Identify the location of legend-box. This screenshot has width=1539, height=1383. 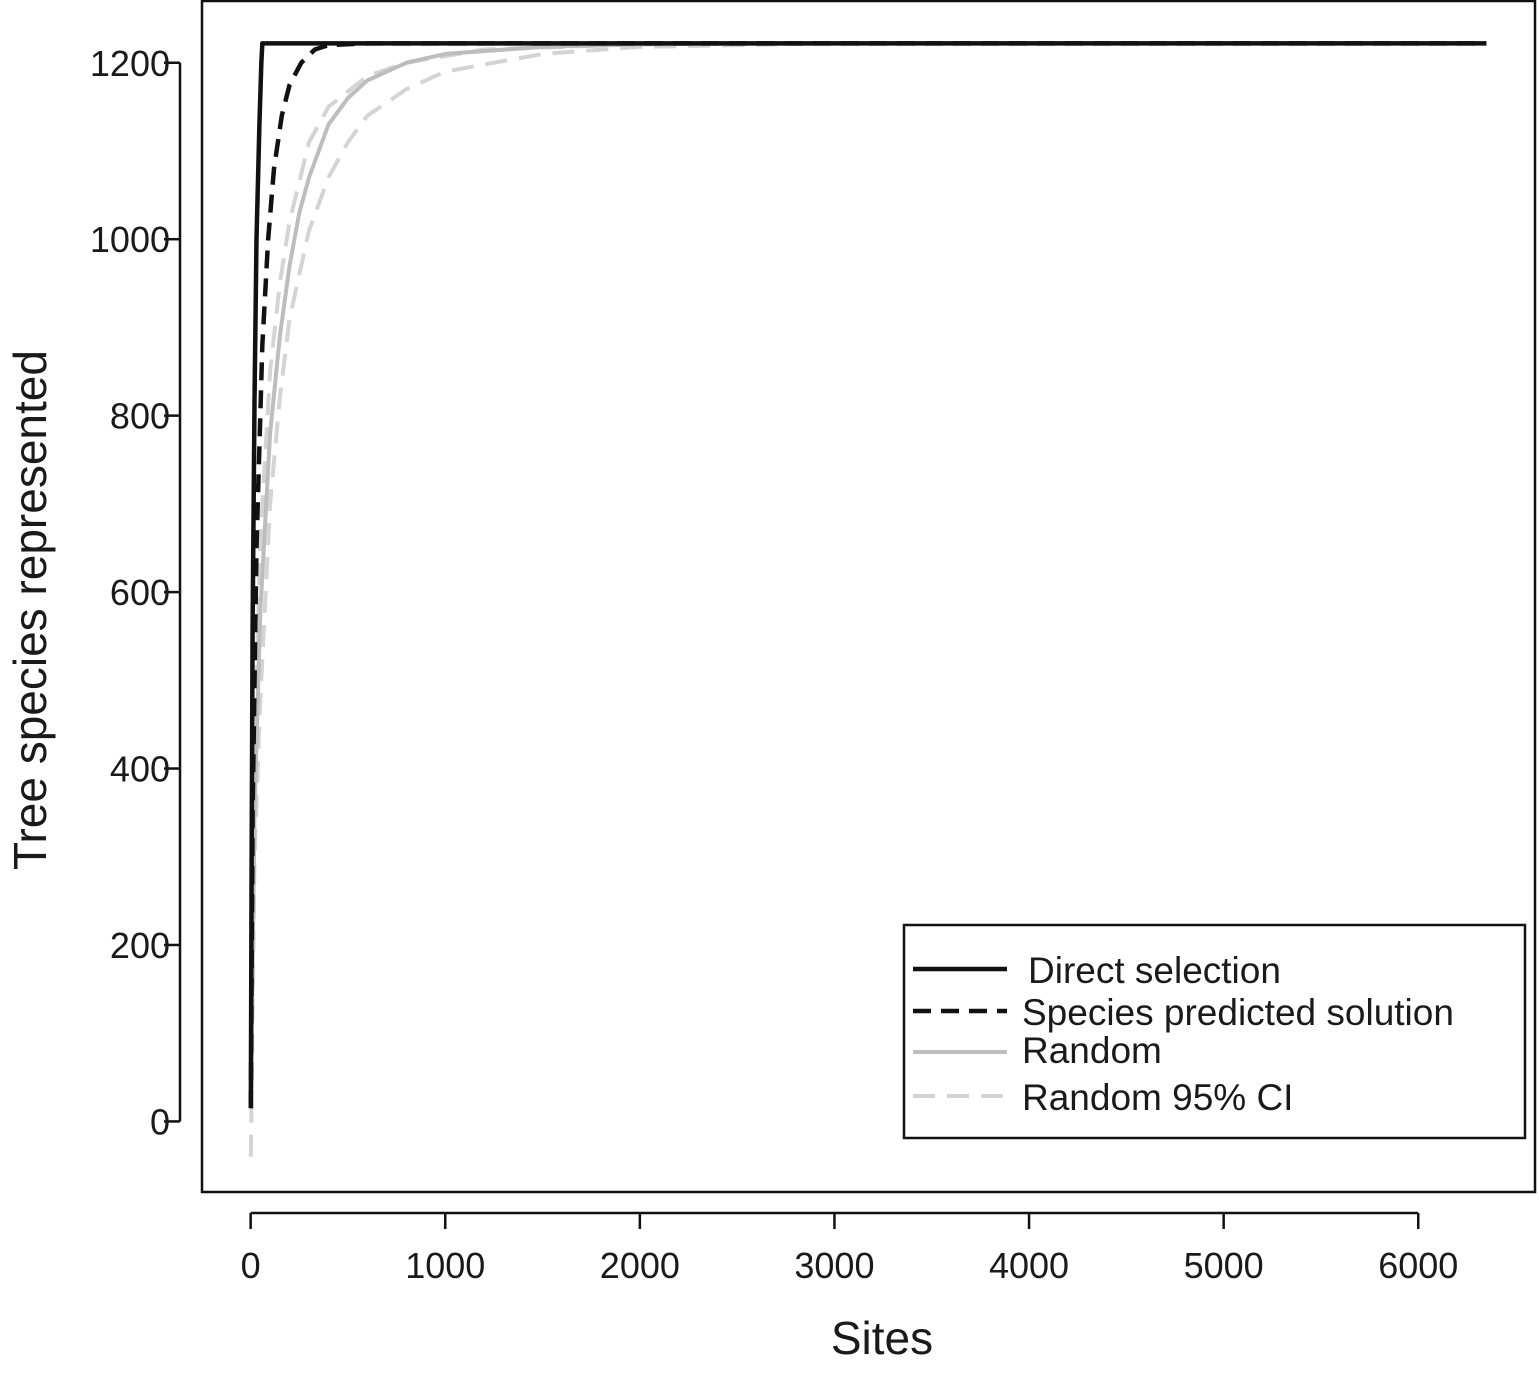
(1214, 1031).